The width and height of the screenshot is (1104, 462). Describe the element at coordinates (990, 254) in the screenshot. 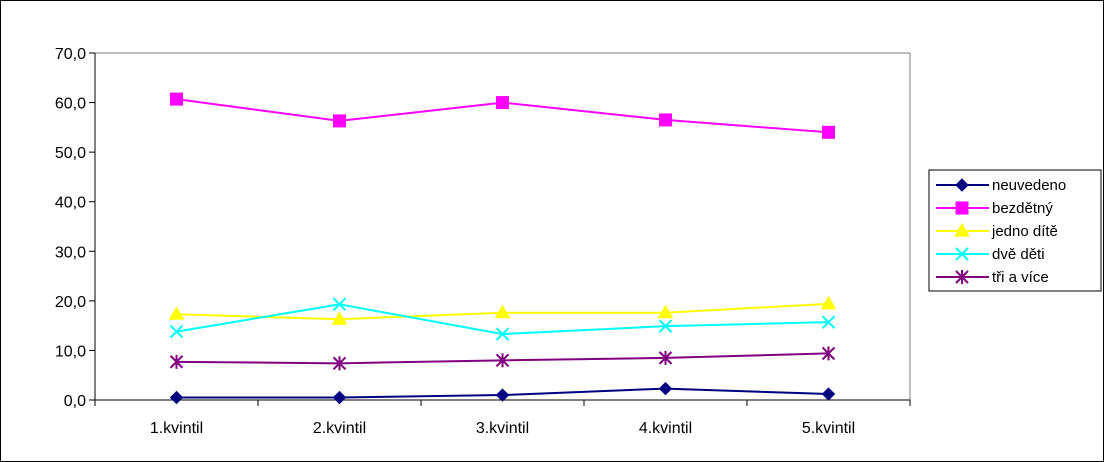

I see `legend-item: dvě děti` at that location.